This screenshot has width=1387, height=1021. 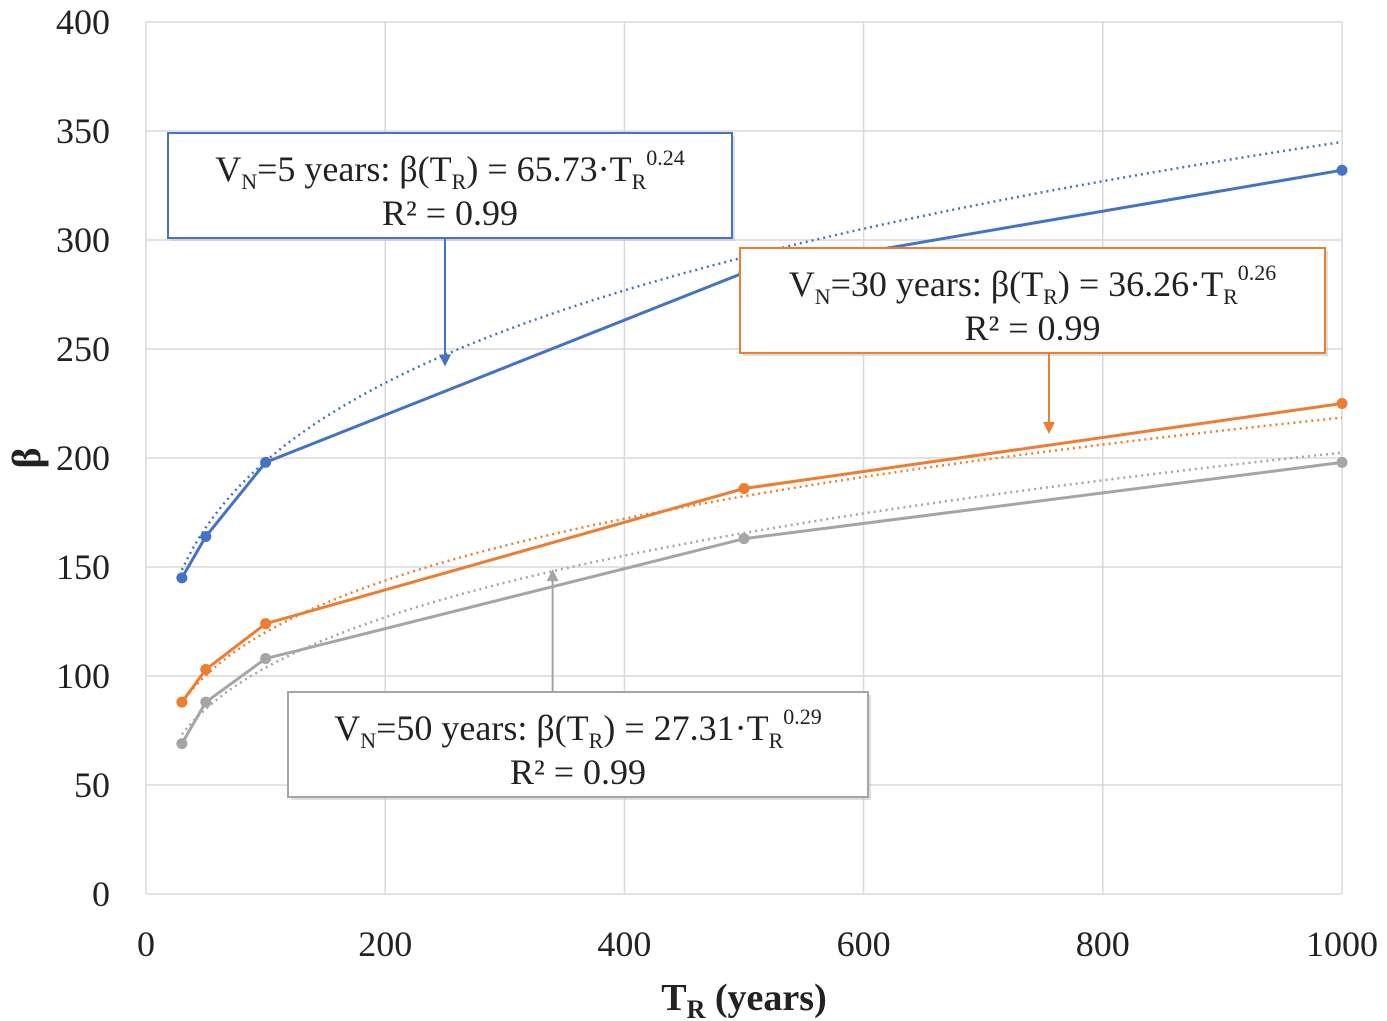 I want to click on annotation-equation: VN=5 years: β(TR) = 65.73·TR0.24, so click(x=450, y=169).